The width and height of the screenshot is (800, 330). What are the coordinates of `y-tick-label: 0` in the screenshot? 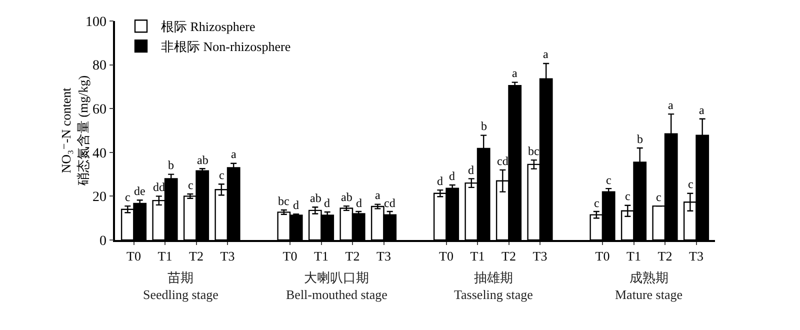 It's located at (102, 241).